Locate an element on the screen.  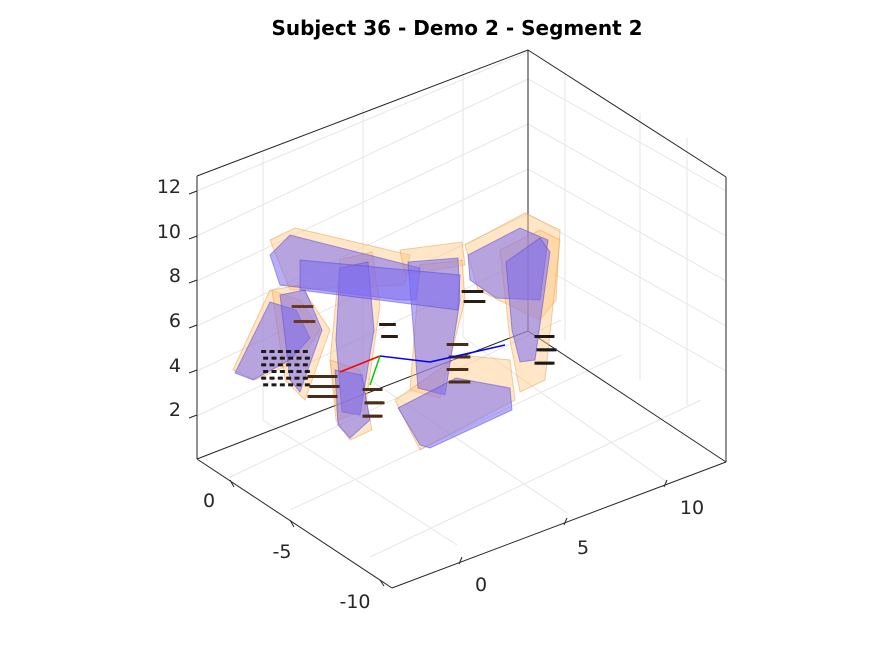
y-tick-labels: 0 -5 -10 is located at coordinates (287, 551).